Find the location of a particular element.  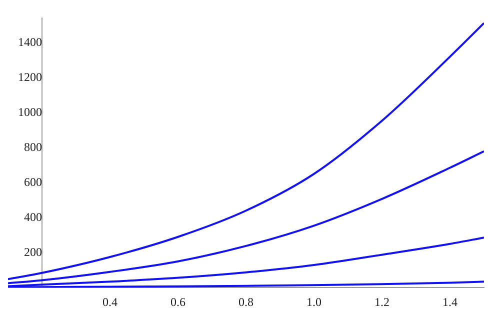

x-tick-label: 0.8 is located at coordinates (246, 301).